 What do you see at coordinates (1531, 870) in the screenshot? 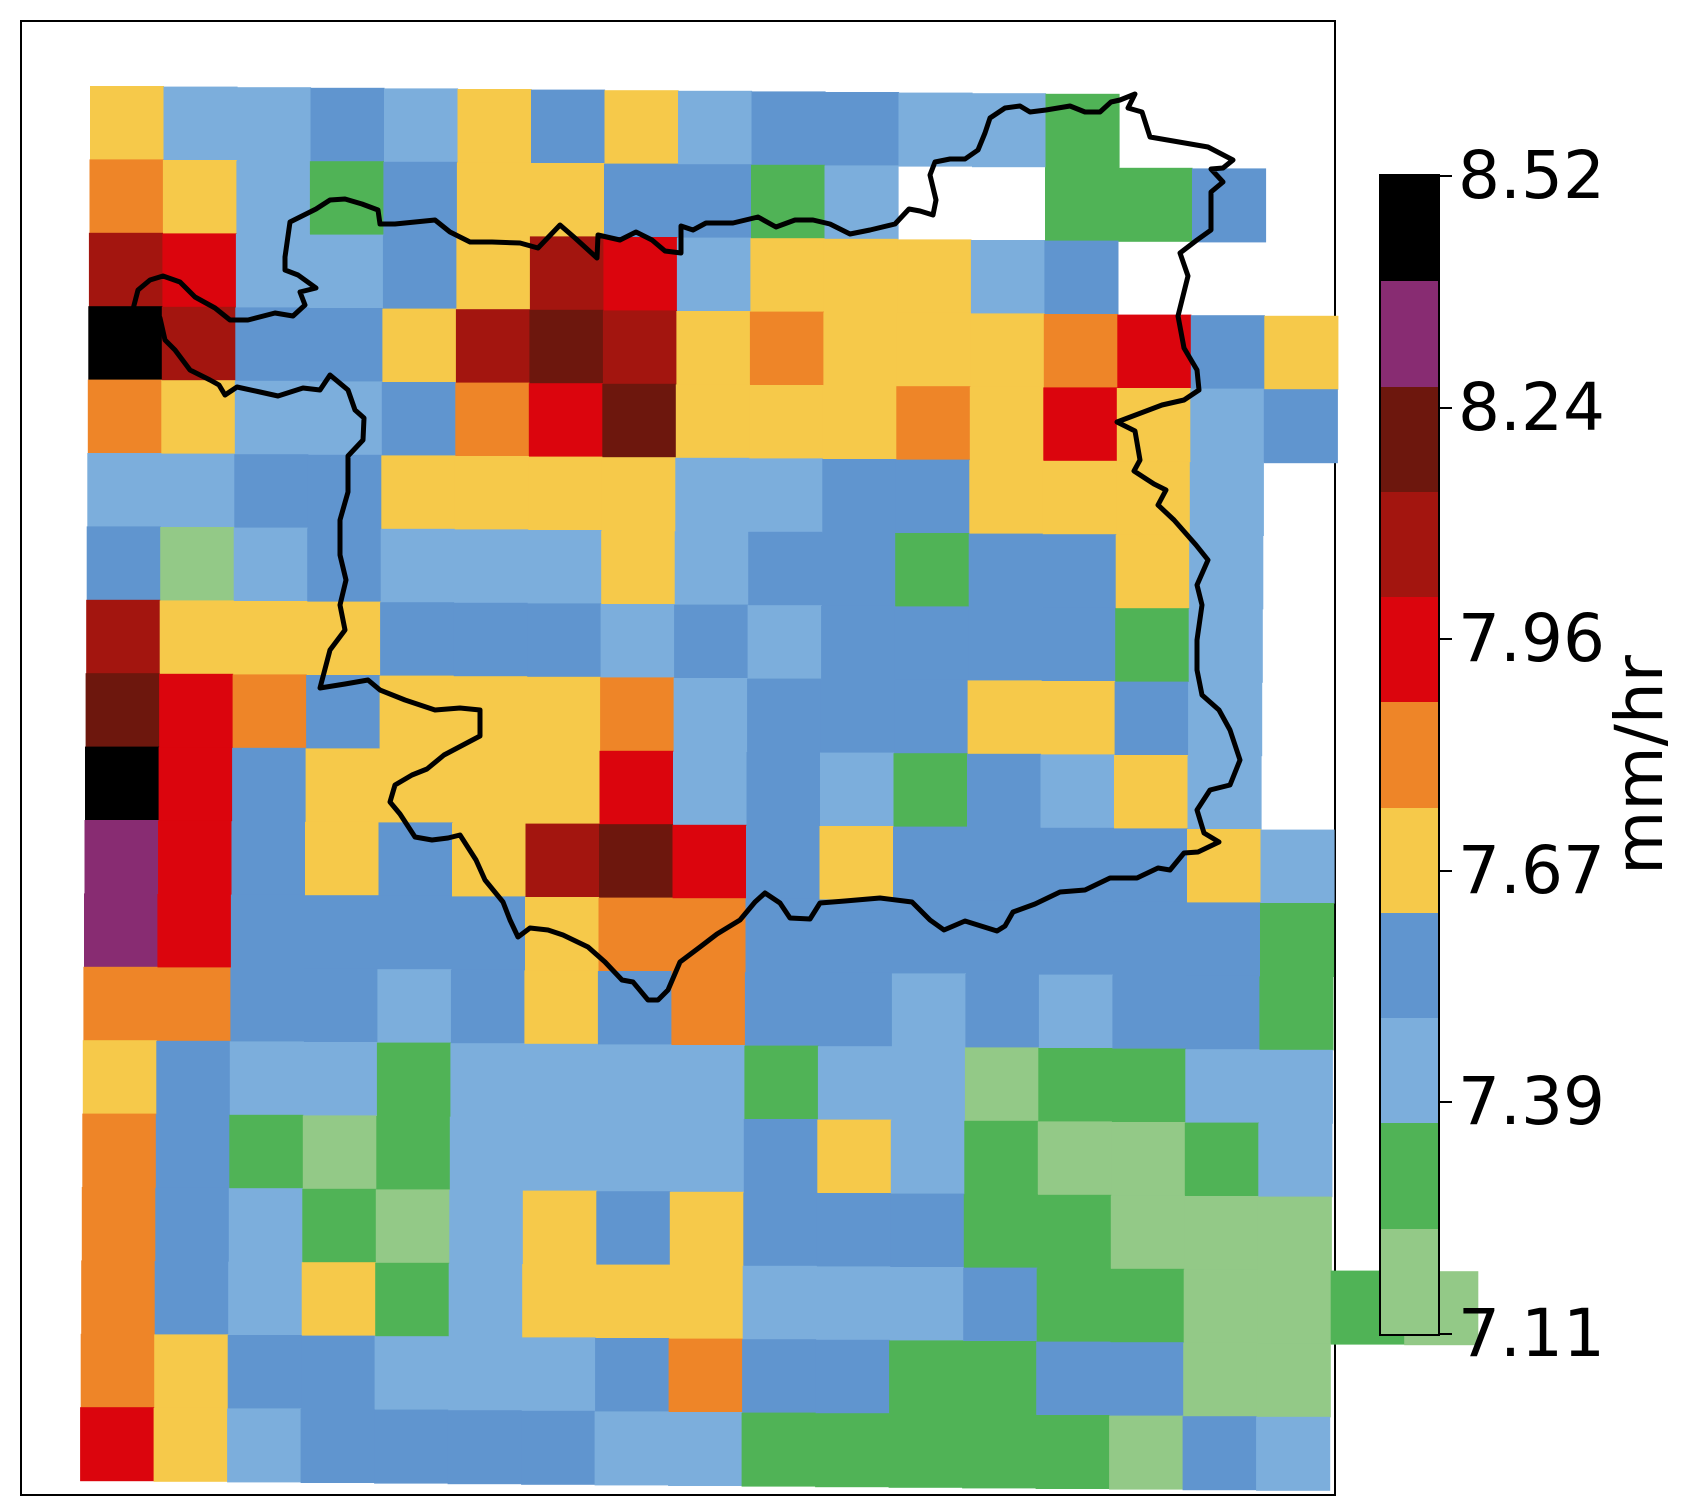
I see `colorbar-tick-label: 7.67` at bounding box center [1531, 870].